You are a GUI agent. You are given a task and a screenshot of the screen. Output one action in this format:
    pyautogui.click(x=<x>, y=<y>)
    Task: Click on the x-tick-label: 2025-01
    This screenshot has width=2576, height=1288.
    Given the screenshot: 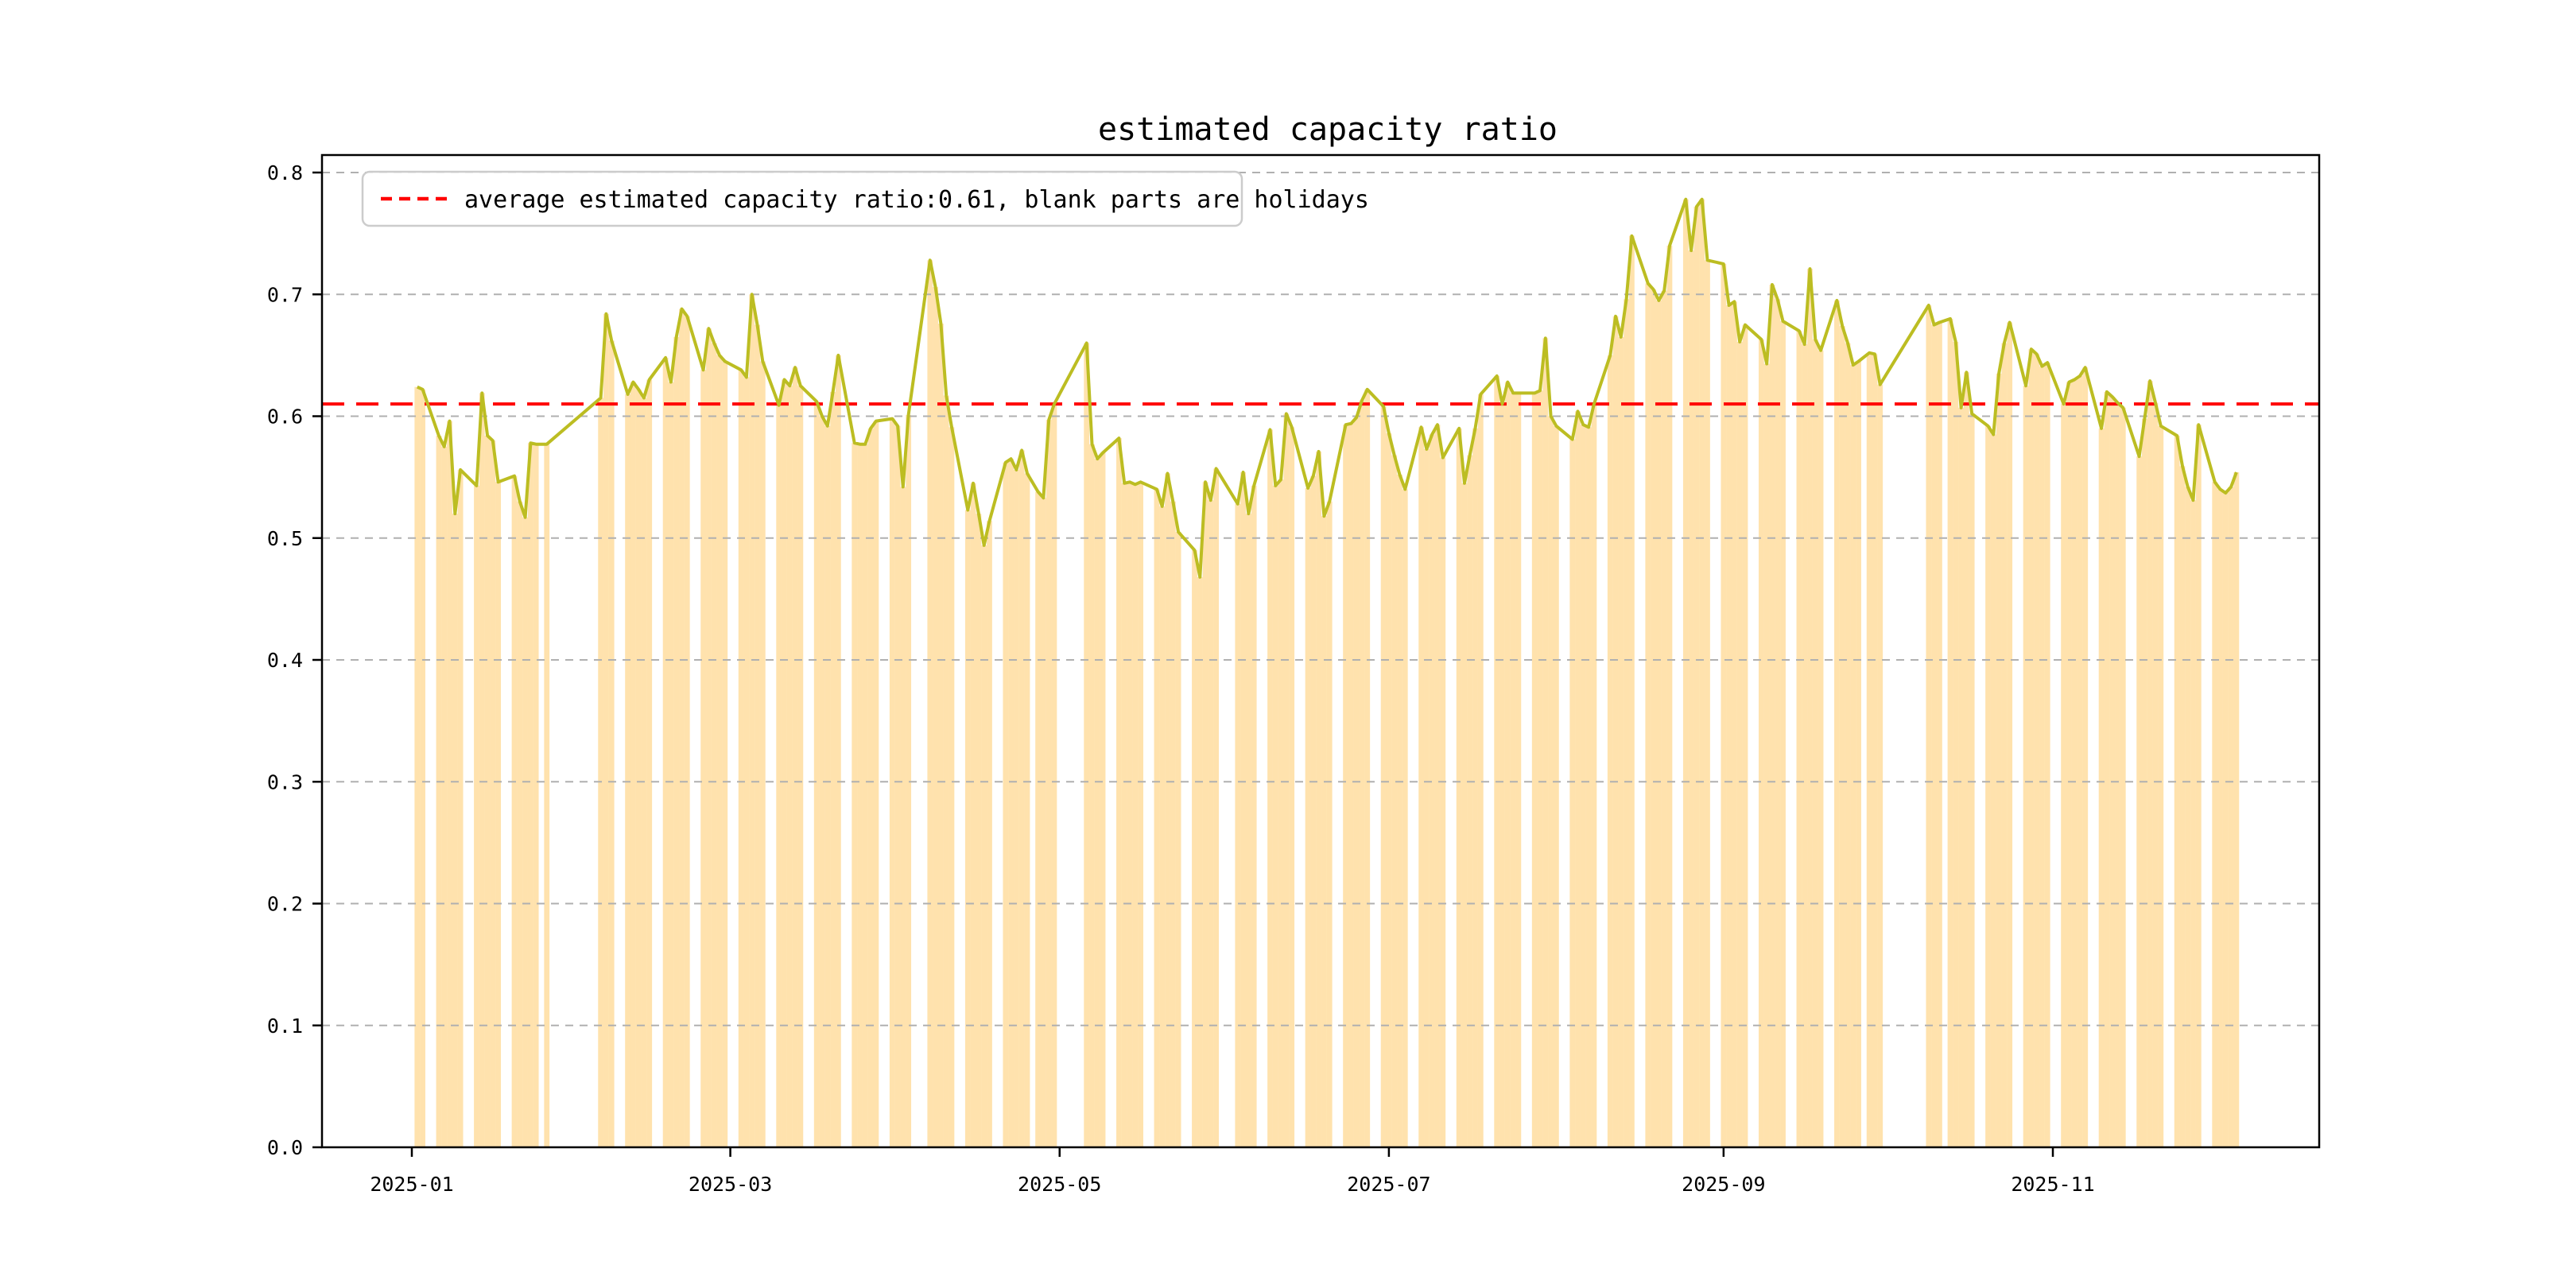 What is the action you would take?
    pyautogui.click(x=412, y=1184)
    